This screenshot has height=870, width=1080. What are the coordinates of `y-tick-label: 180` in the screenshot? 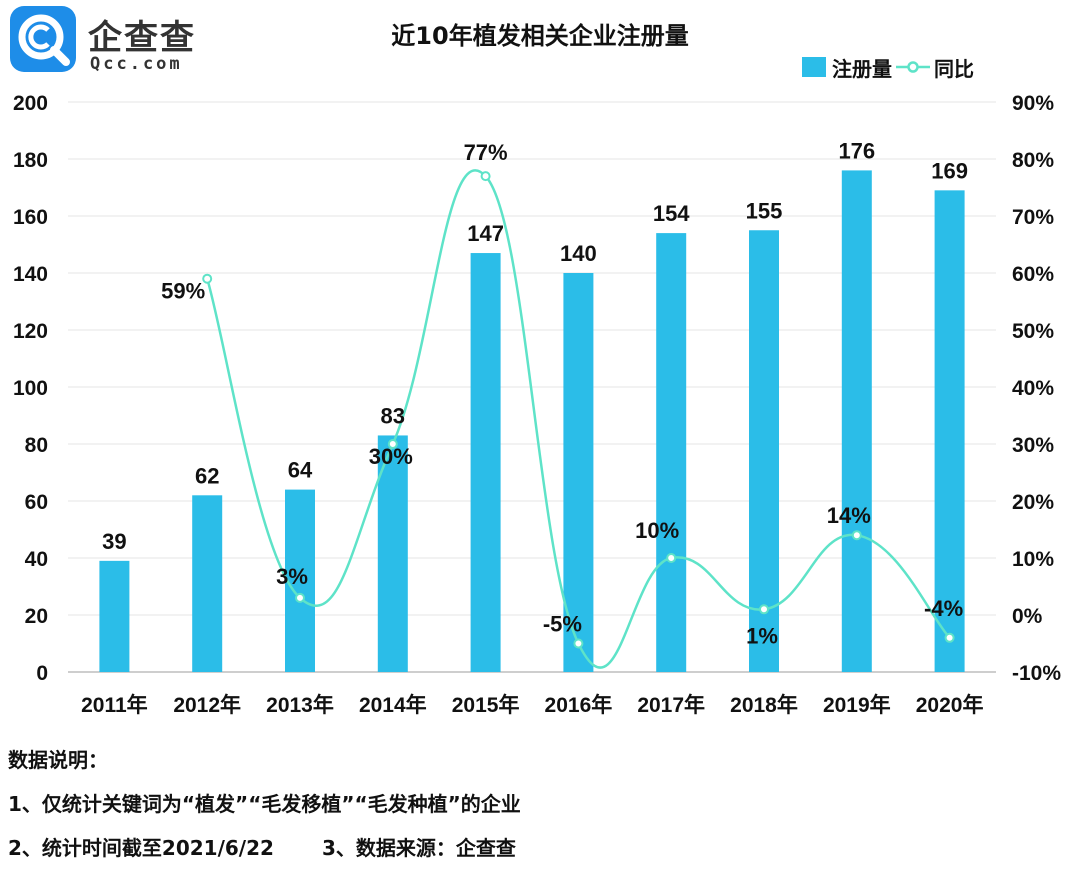 It's located at (30, 160).